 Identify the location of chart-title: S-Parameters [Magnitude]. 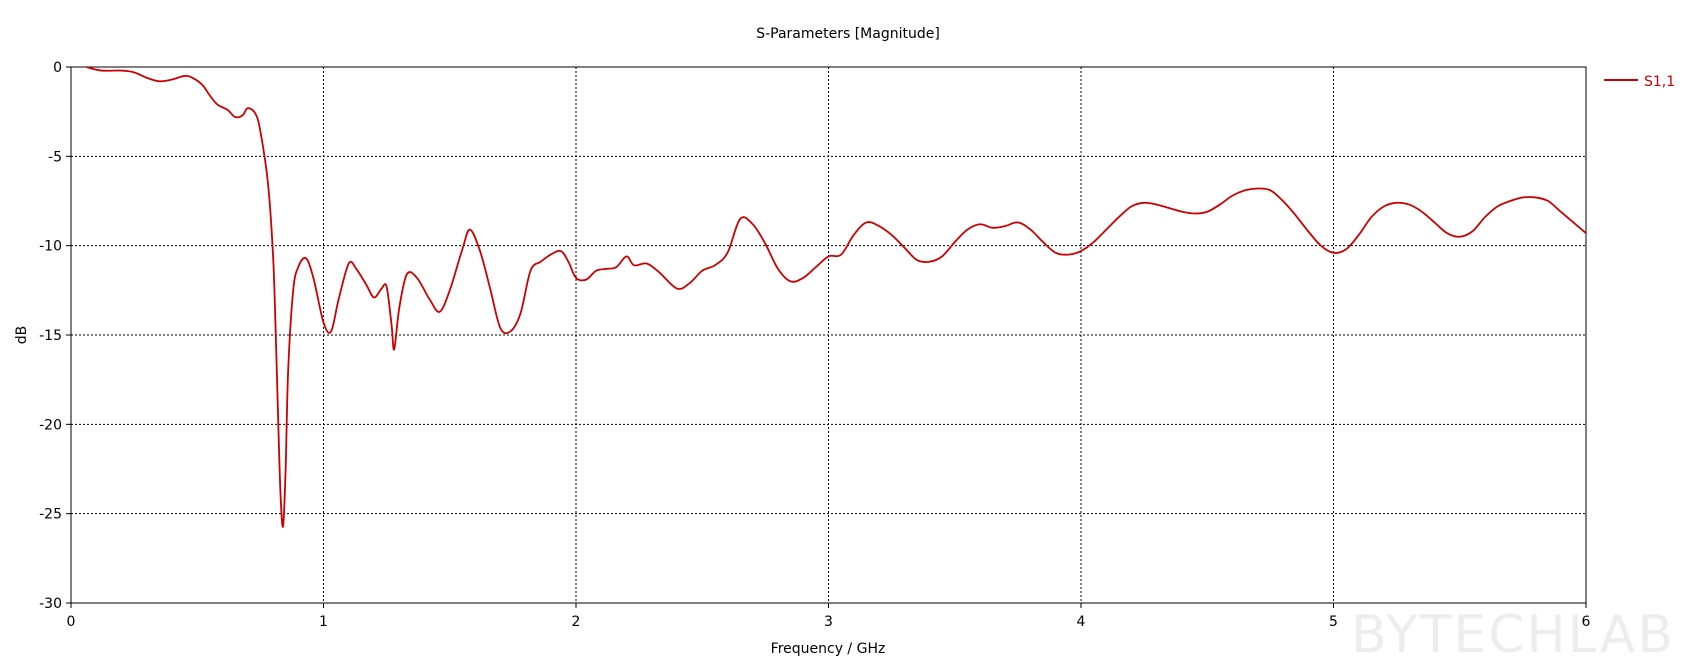
(848, 34).